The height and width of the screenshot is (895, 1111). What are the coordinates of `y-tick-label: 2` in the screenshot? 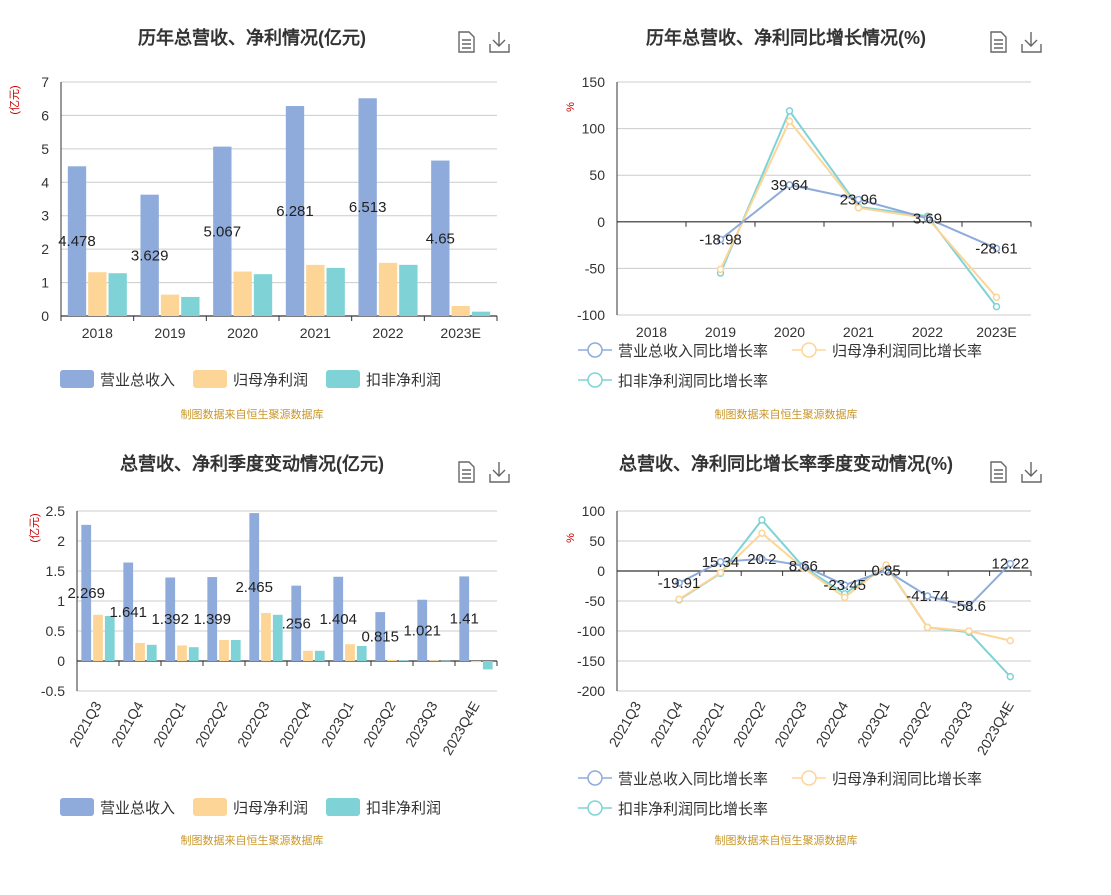 It's located at (45, 249).